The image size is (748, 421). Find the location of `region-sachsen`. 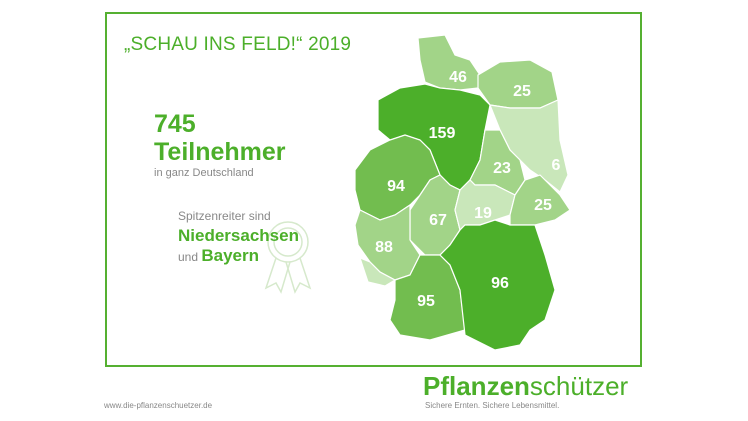

region-sachsen is located at coordinates (540, 200).